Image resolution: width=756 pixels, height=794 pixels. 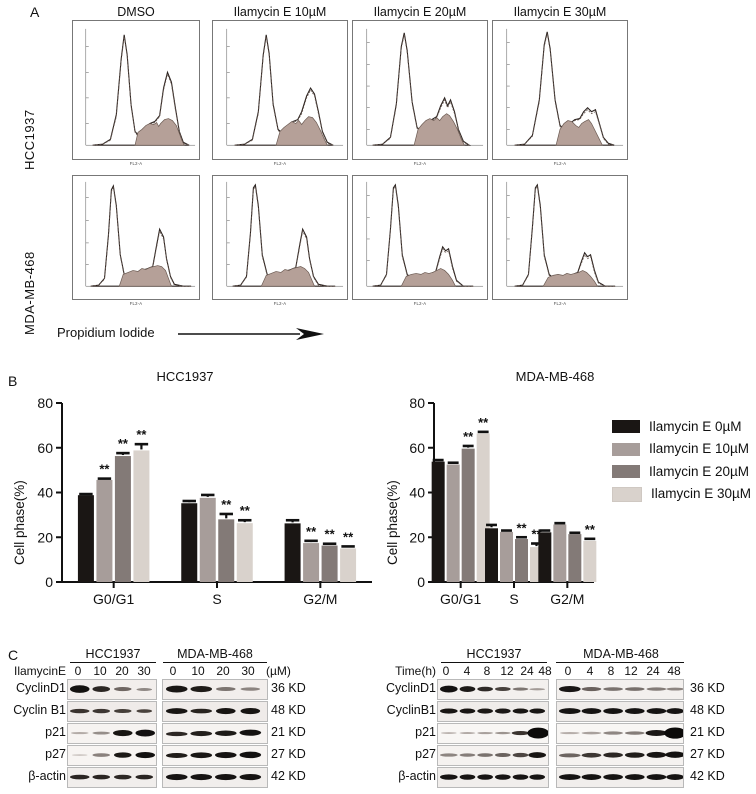 What do you see at coordinates (215, 777) in the screenshot?
I see `blot-dose-strip-mda-bactin` at bounding box center [215, 777].